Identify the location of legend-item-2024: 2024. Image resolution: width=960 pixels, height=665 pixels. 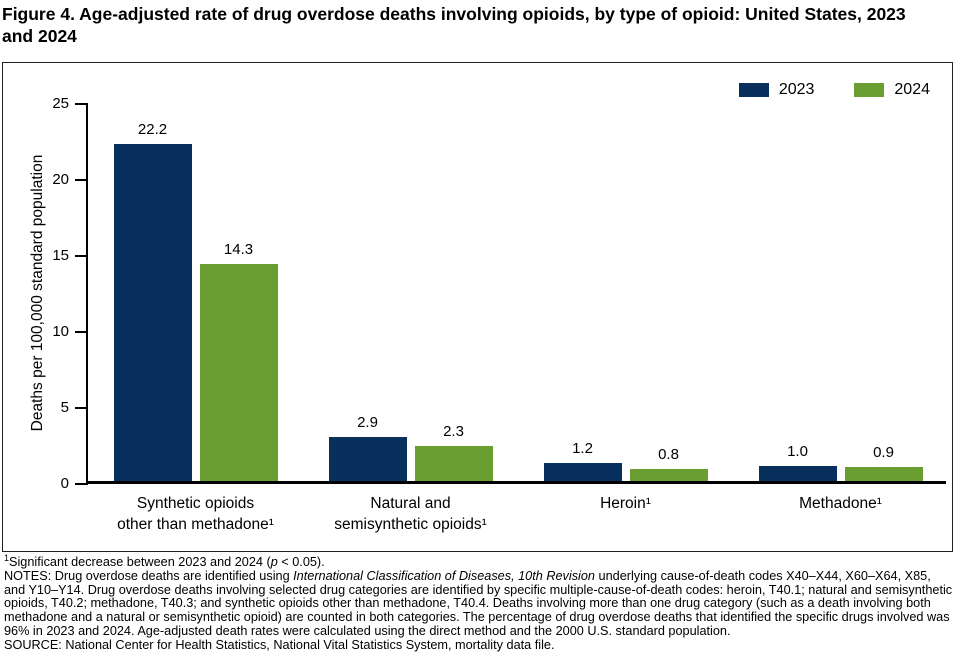
(892, 90).